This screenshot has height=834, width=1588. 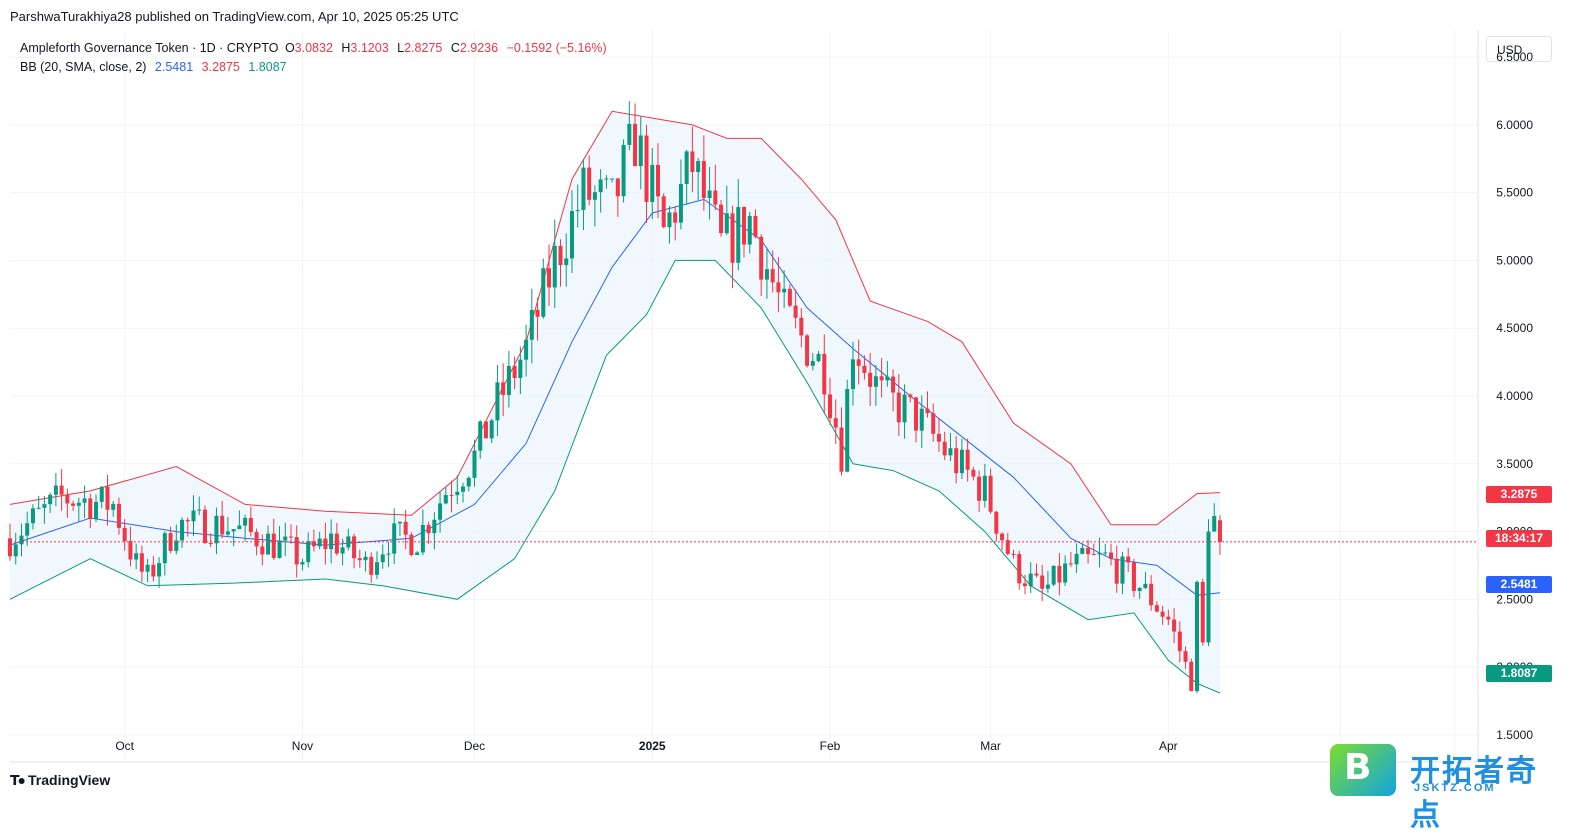 What do you see at coordinates (1519, 538) in the screenshot?
I see `countdown-badge: 18:34:17` at bounding box center [1519, 538].